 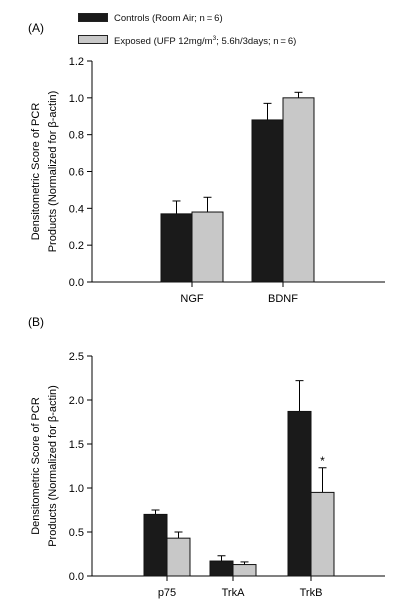 What do you see at coordinates (36, 466) in the screenshot?
I see `panel-b-y-axis-title: Densitometric Score of PCR` at bounding box center [36, 466].